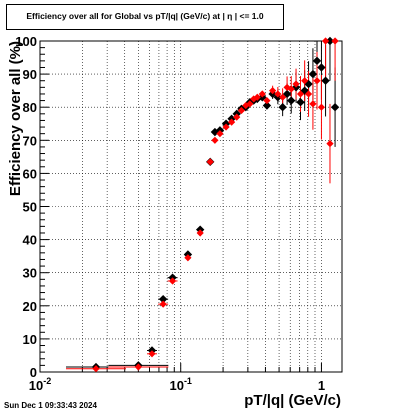 Image resolution: width=400 pixels, height=414 pixels. Describe the element at coordinates (15, 118) in the screenshot. I see `y-axis-label: Efficiency over all (%)` at that location.